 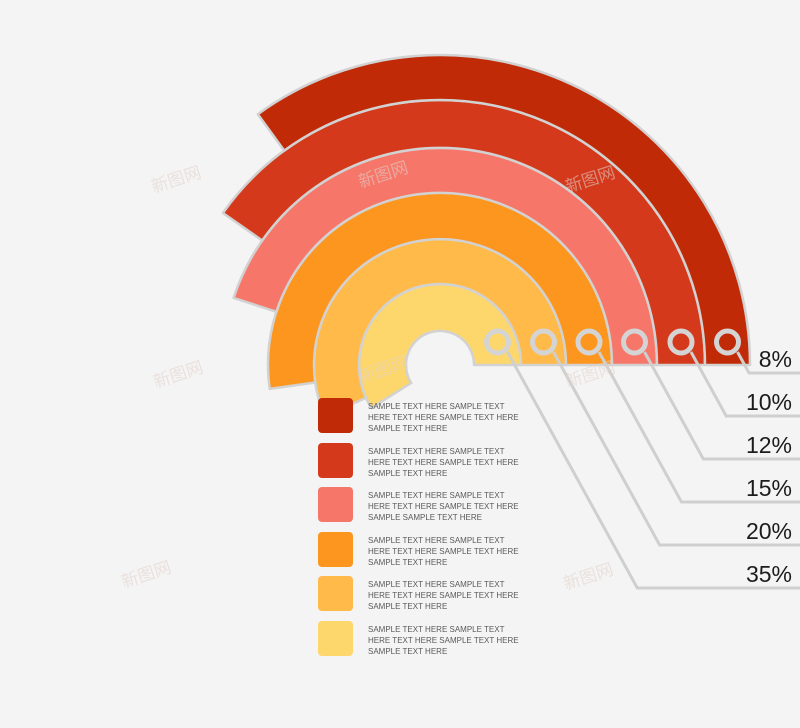 I want to click on leader-line-8%, so click(x=768, y=363).